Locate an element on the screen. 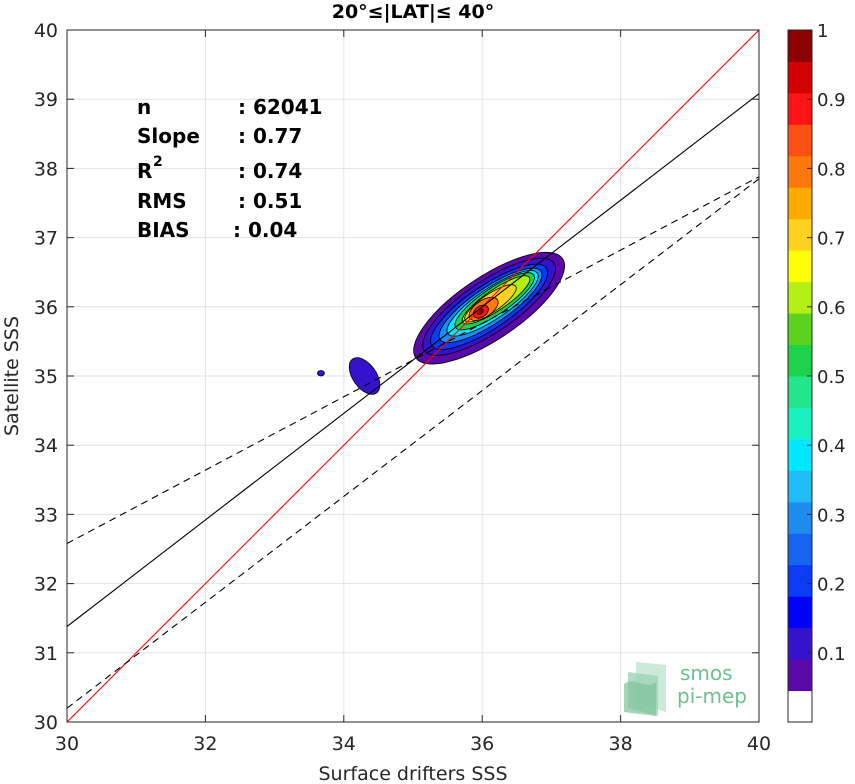 The height and width of the screenshot is (784, 855). stat-r2-value: : 0.74 is located at coordinates (270, 171).